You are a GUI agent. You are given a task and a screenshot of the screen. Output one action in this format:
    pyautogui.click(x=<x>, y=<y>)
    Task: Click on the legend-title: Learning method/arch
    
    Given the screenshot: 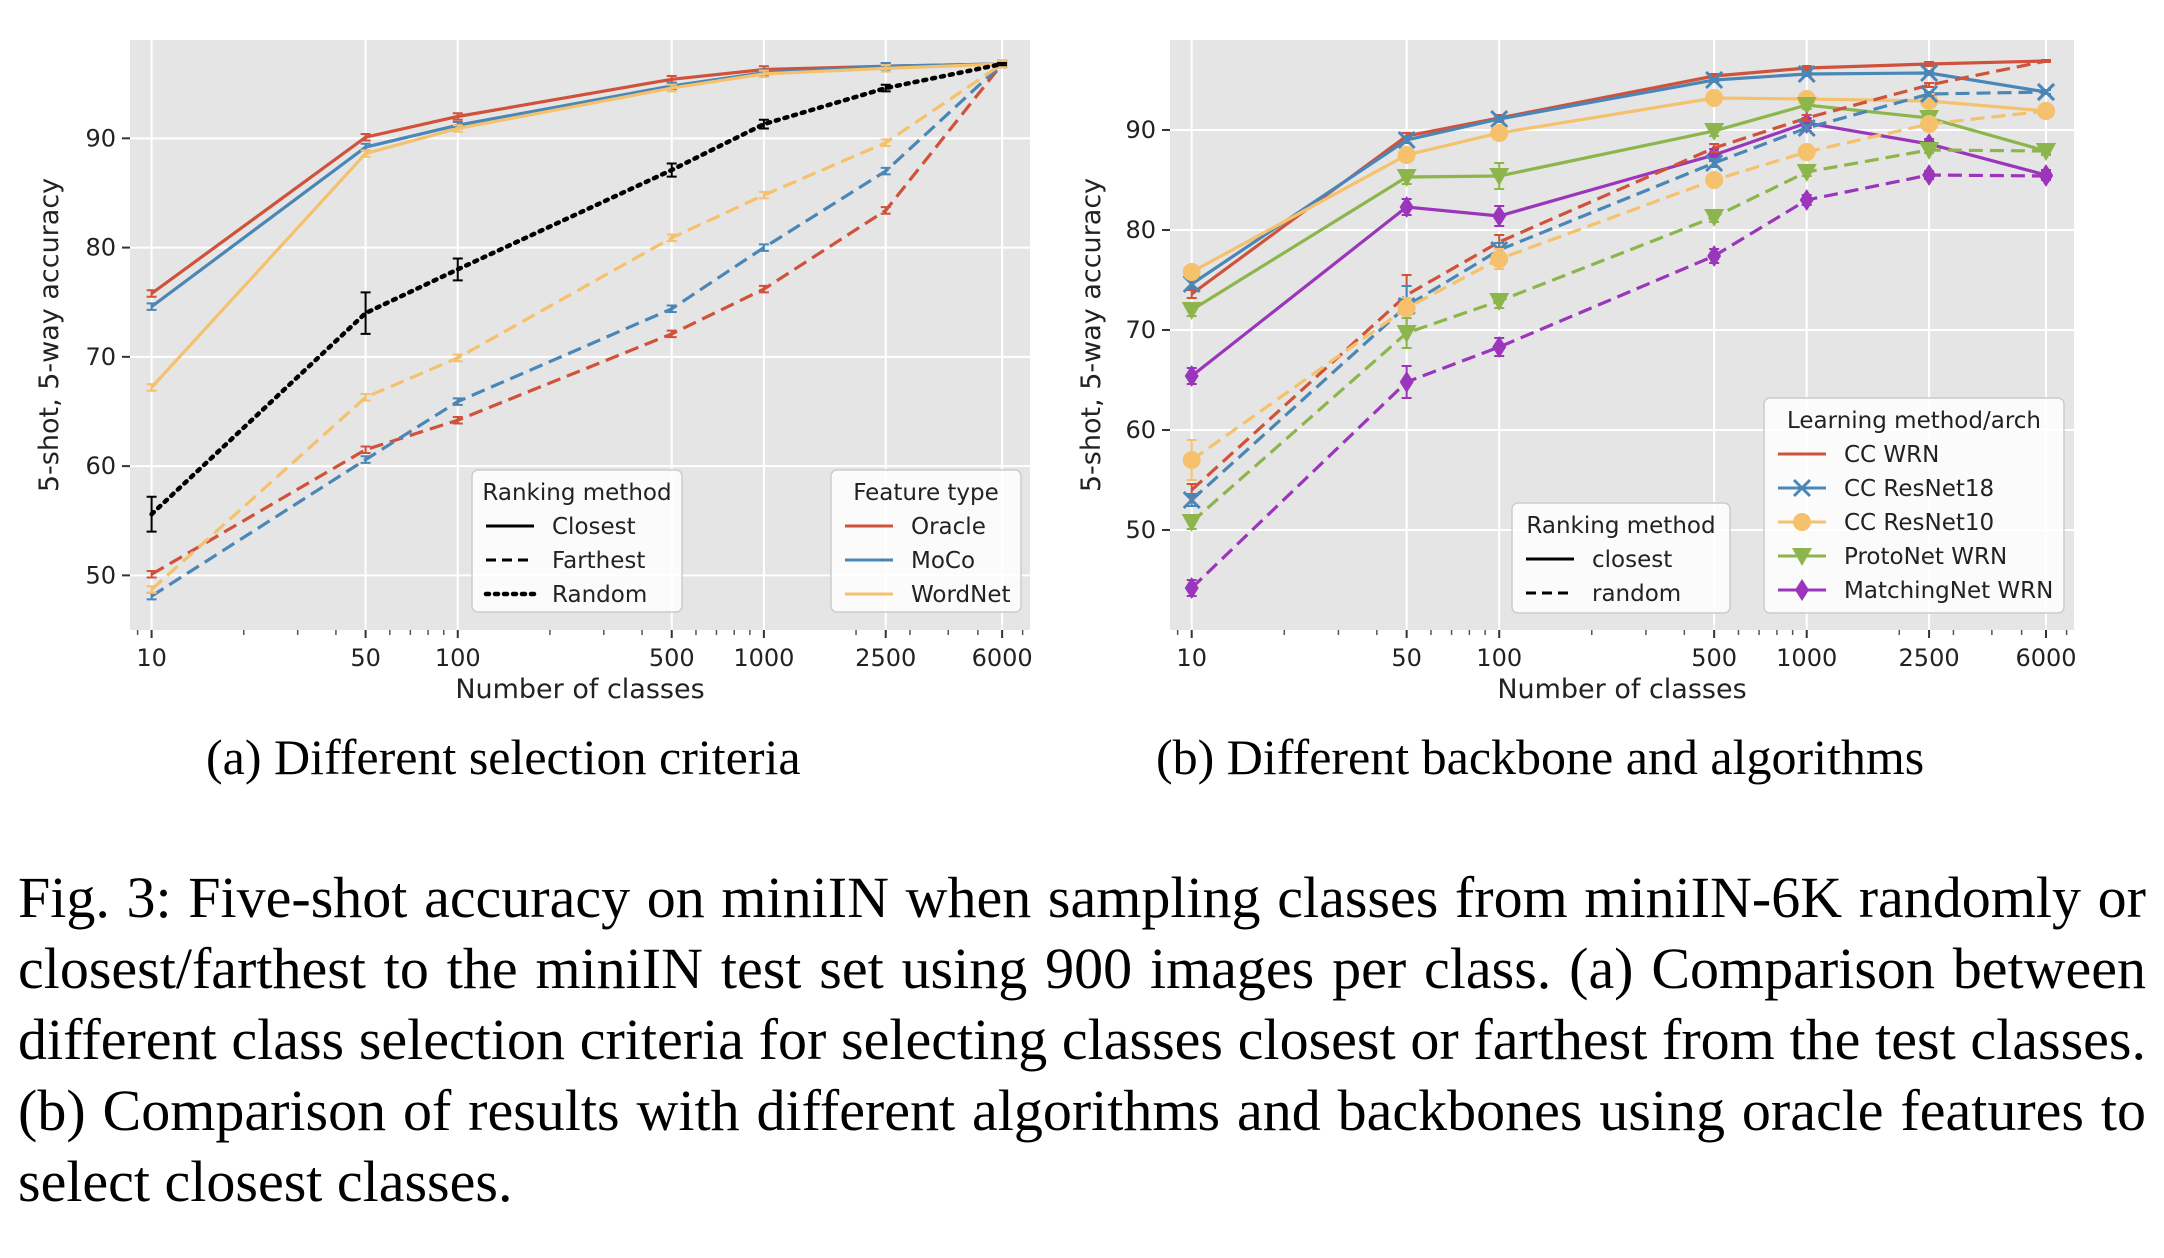 What is the action you would take?
    pyautogui.click(x=1914, y=421)
    